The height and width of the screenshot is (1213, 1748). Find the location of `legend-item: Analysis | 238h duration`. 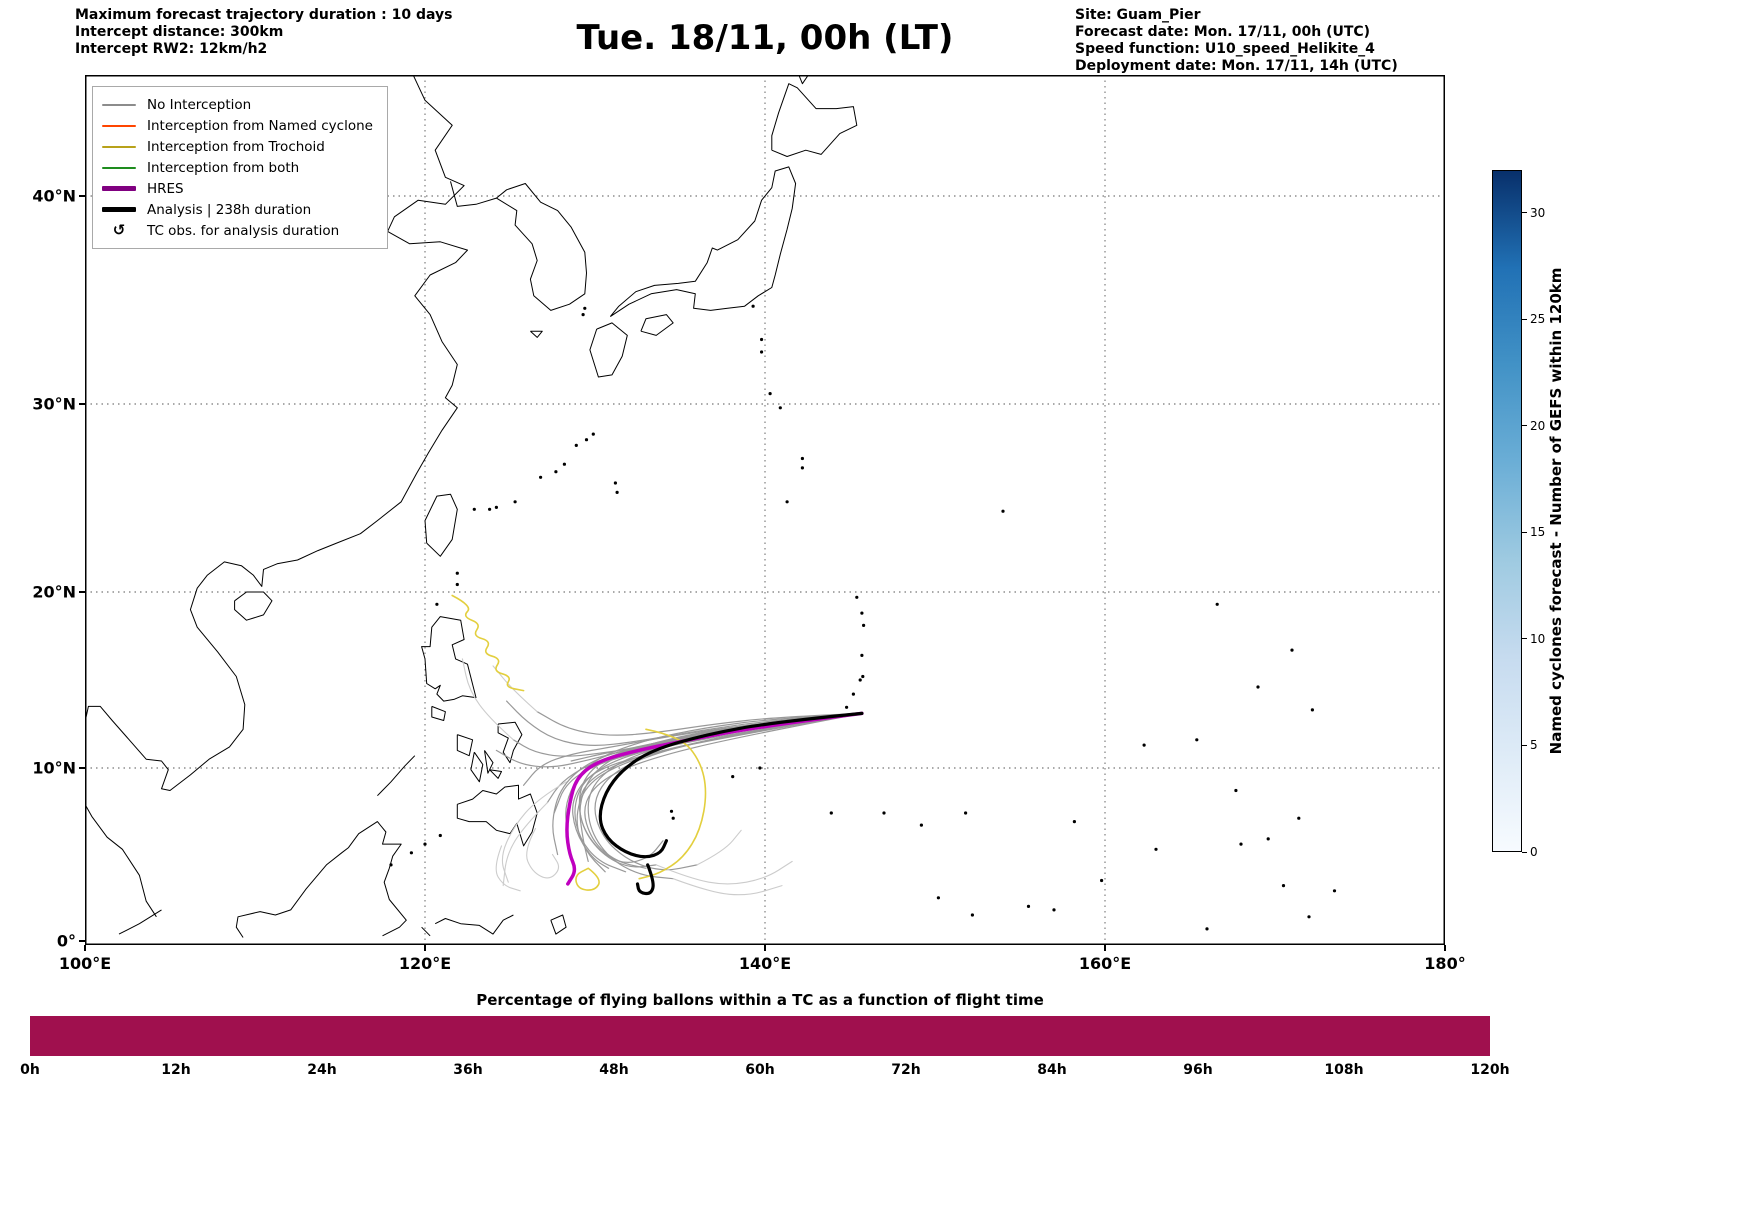

legend-item: Analysis | 238h duration is located at coordinates (237, 209).